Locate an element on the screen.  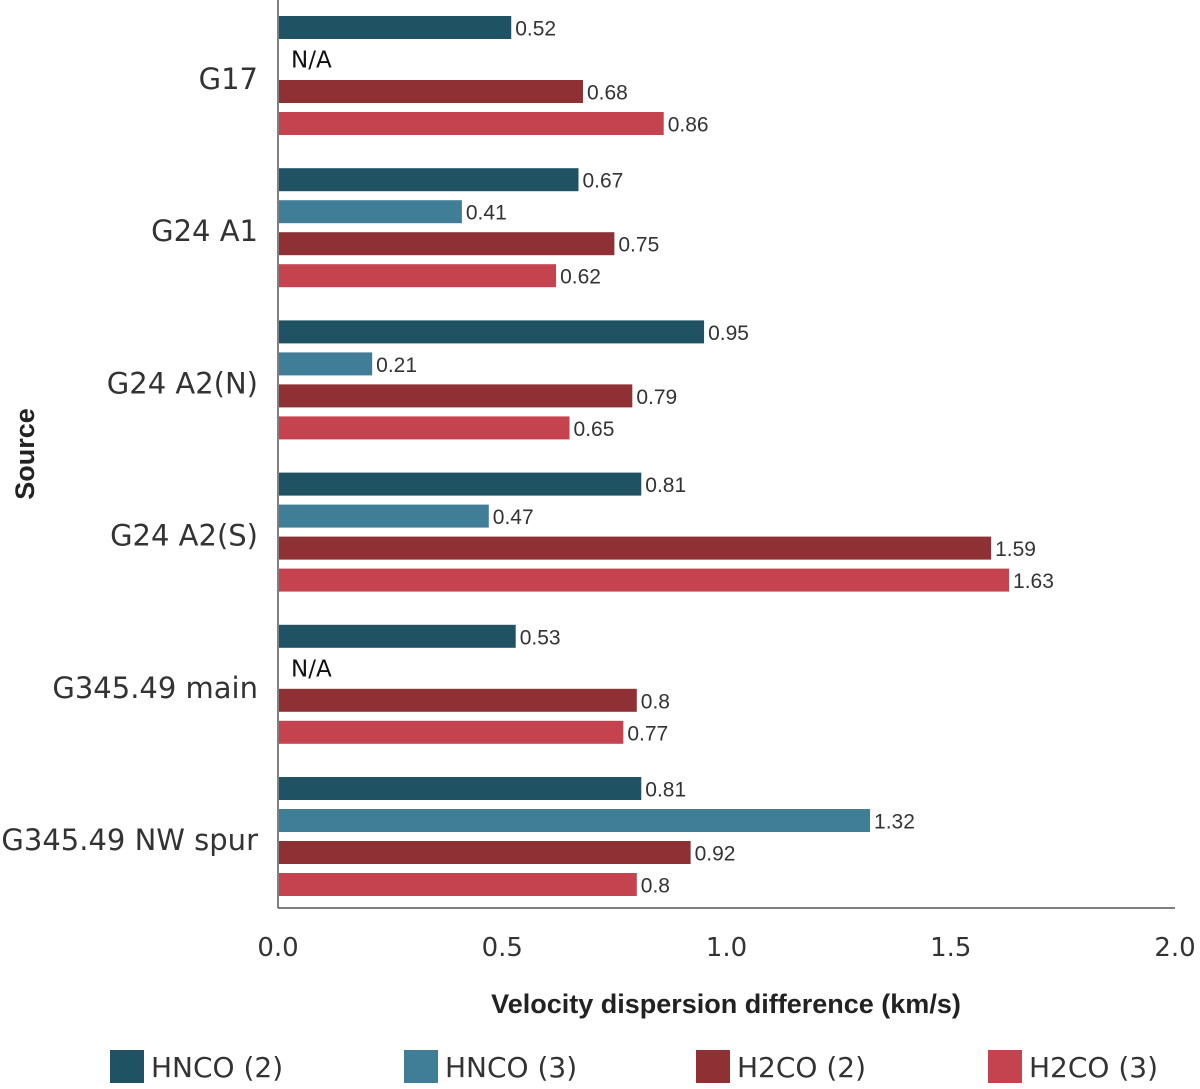
value-label-g345-49-nw-spur-s1: 1.32 is located at coordinates (894, 822).